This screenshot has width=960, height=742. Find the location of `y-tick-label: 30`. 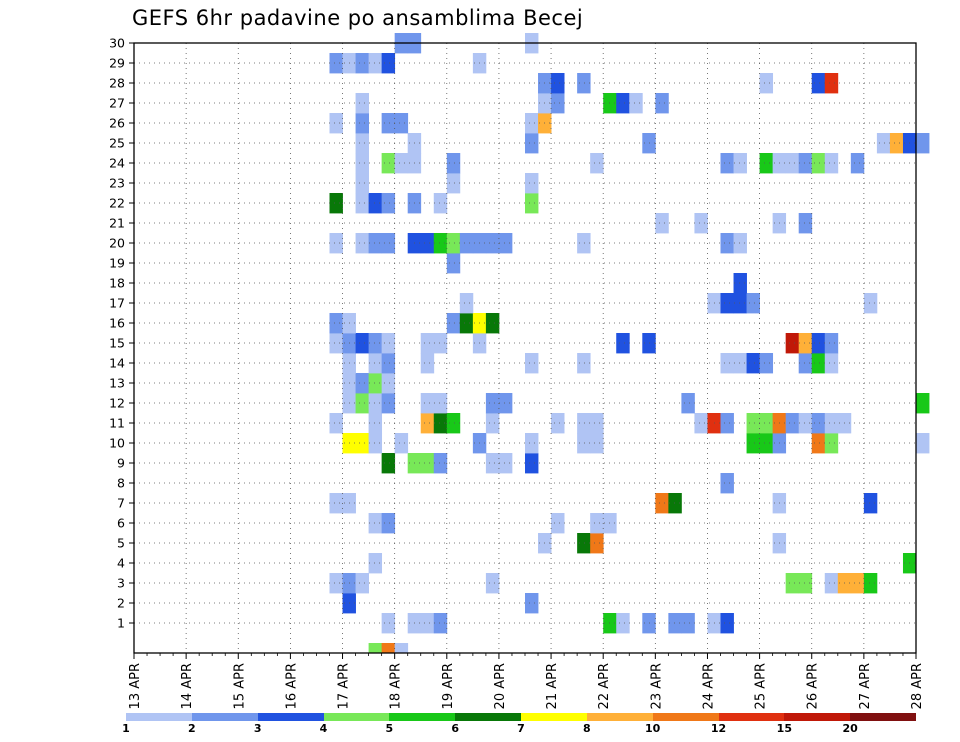

y-tick-label: 30 is located at coordinates (117, 43).